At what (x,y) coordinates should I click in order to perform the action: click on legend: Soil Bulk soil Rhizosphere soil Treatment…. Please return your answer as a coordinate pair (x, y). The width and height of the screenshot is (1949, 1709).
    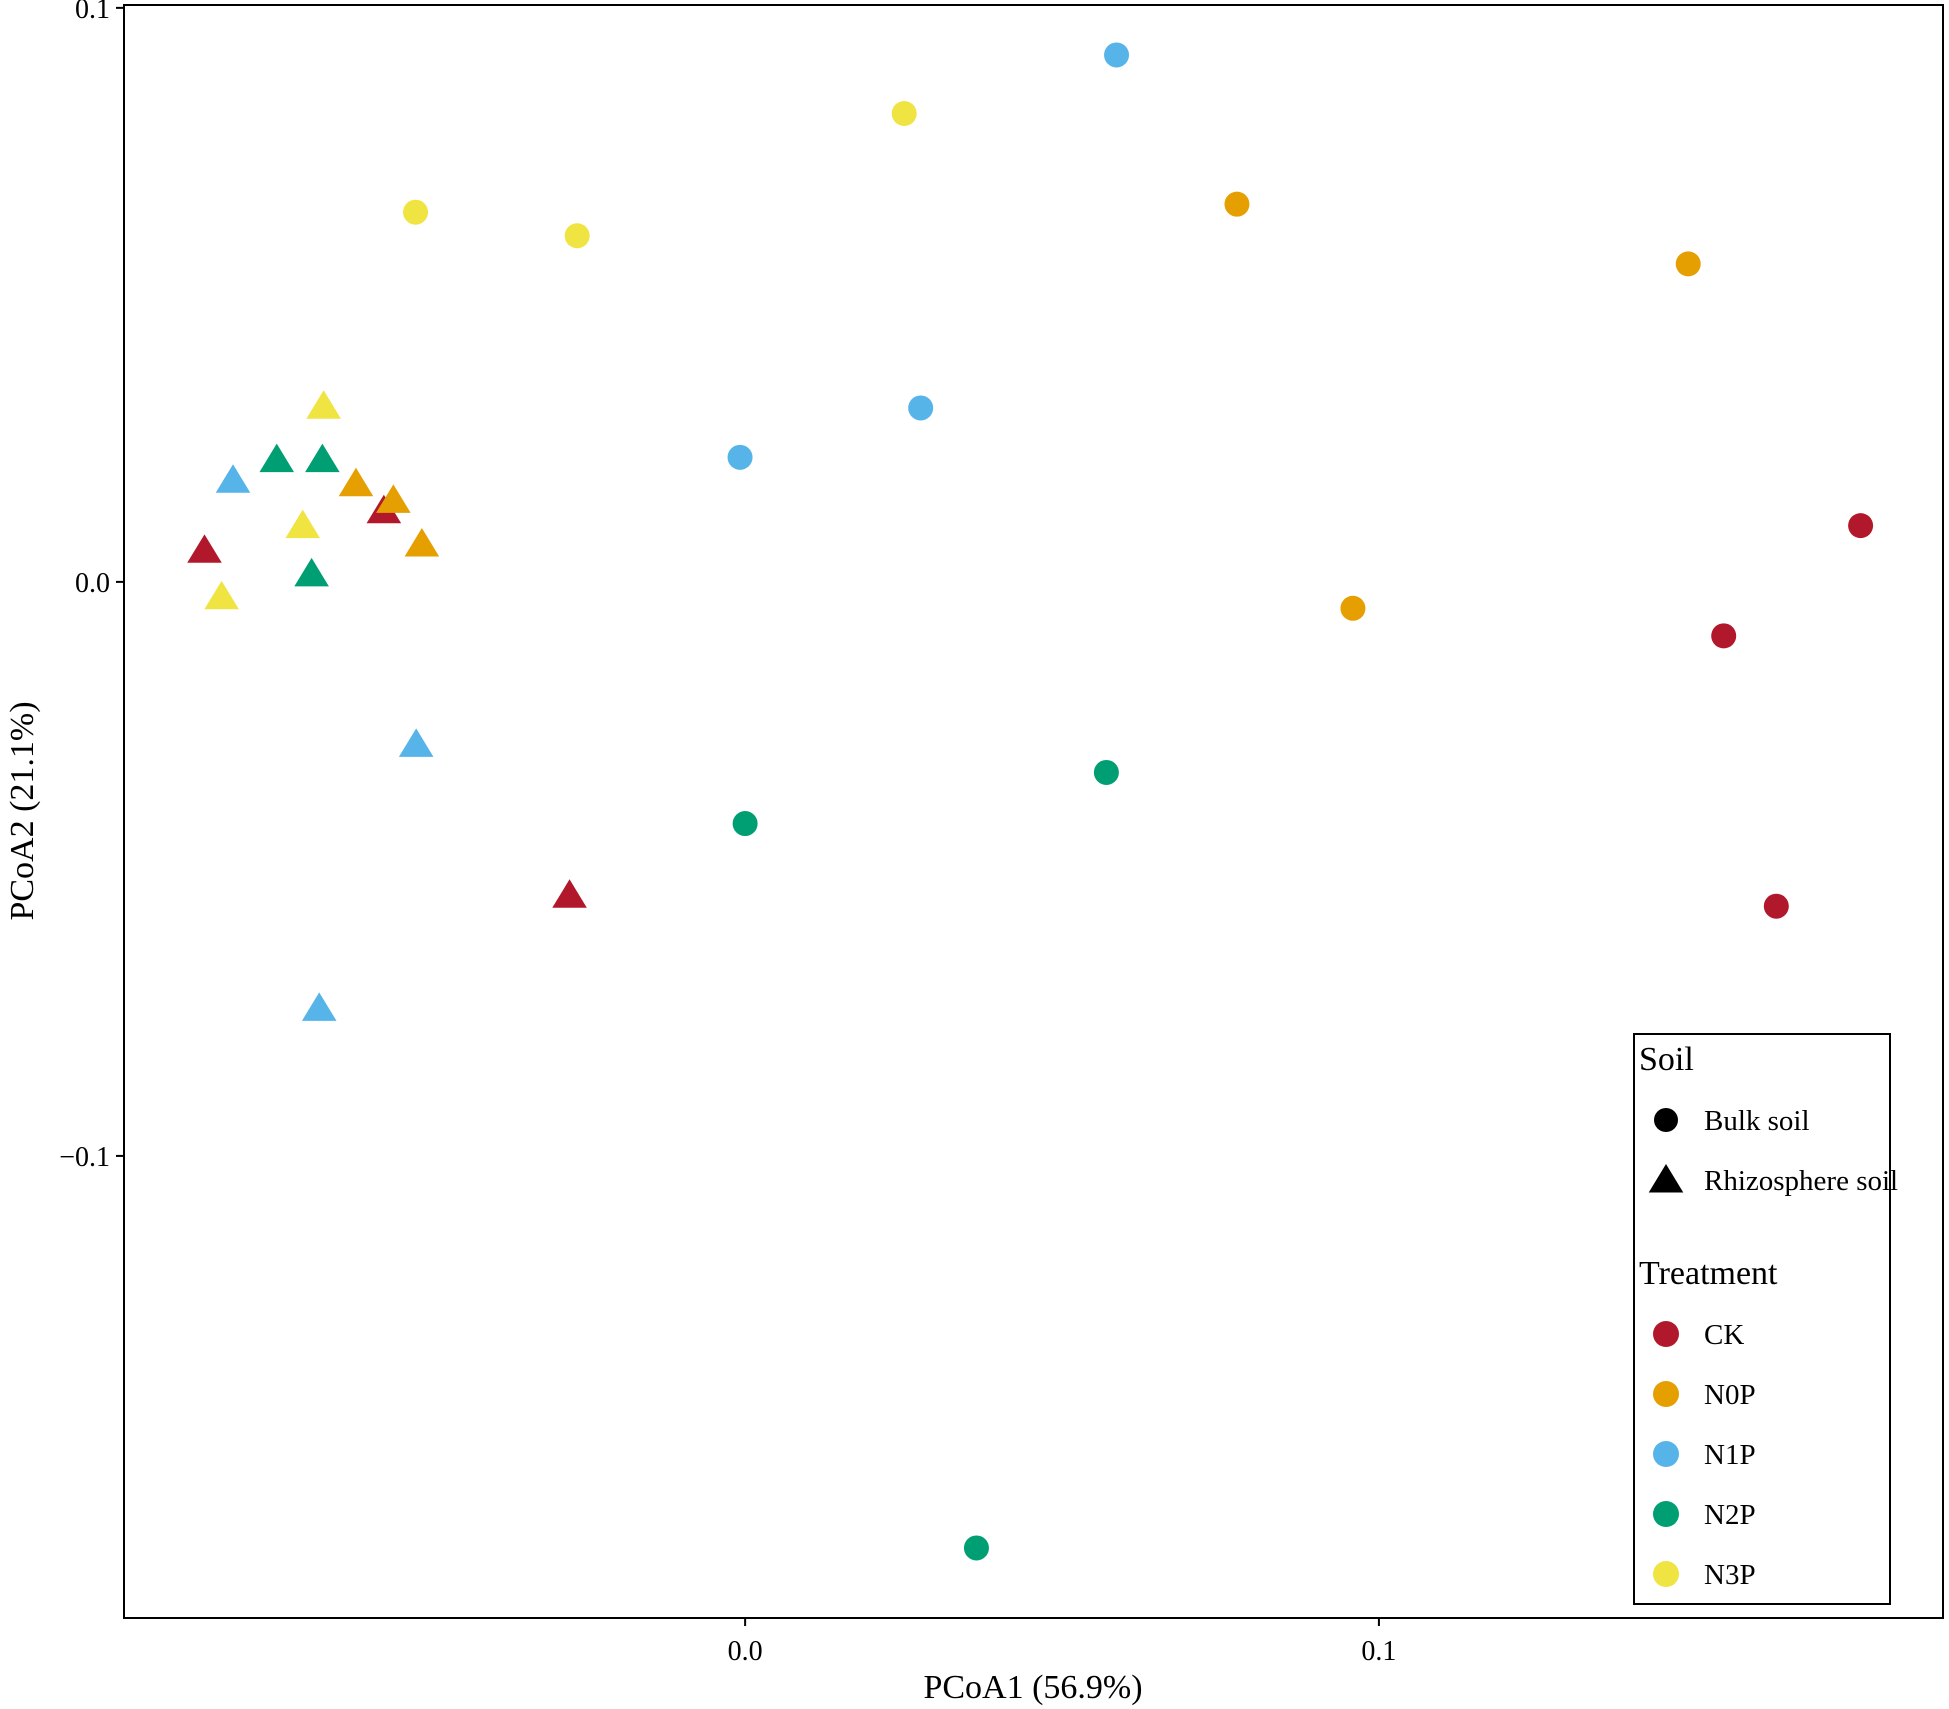
    Looking at the image, I should click on (1765, 1319).